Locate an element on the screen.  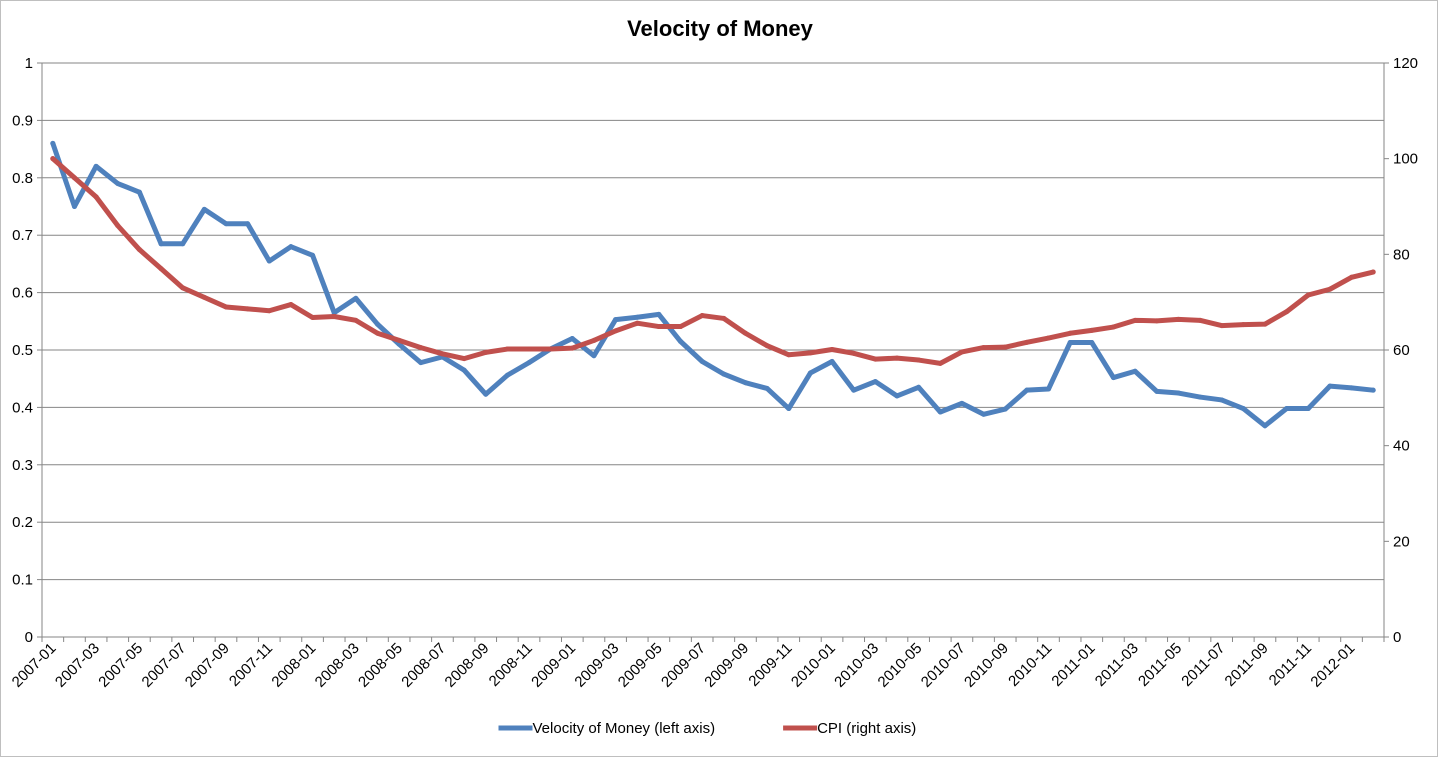
x-tick-label: 2011-01 is located at coordinates (1073, 665).